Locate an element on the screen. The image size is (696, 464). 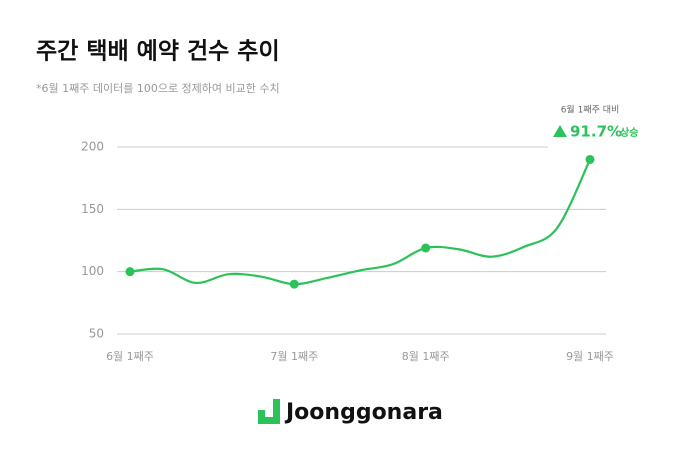
y-tick-label: 100 is located at coordinates (92, 271).